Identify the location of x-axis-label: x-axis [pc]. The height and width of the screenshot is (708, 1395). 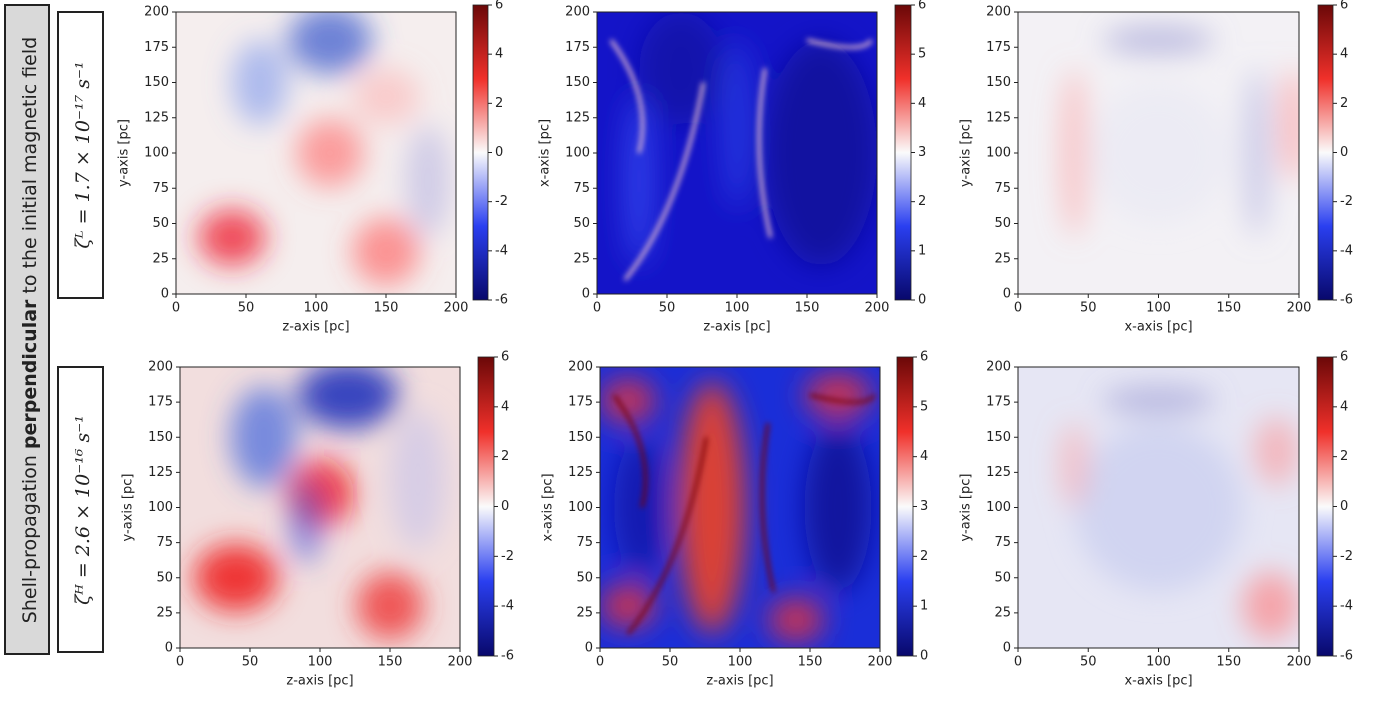
(1158, 681).